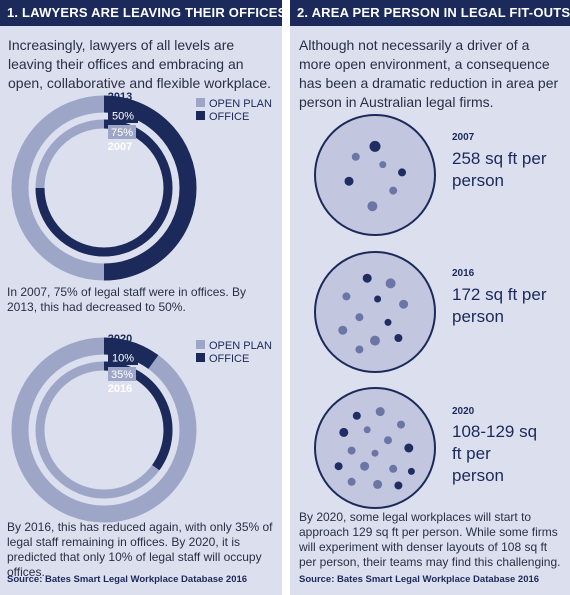  What do you see at coordinates (463, 137) in the screenshot?
I see `density-year-2007: 2007` at bounding box center [463, 137].